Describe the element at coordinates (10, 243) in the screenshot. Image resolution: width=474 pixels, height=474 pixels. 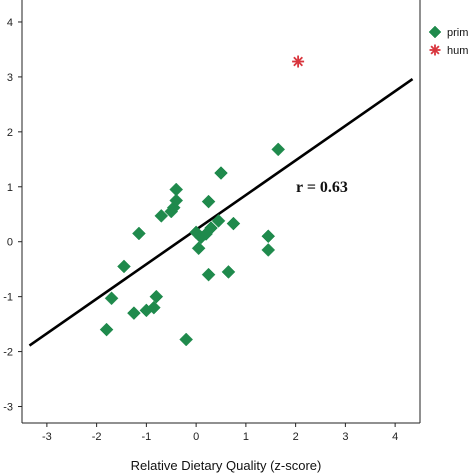
I see `y-tick-label: 0` at that location.